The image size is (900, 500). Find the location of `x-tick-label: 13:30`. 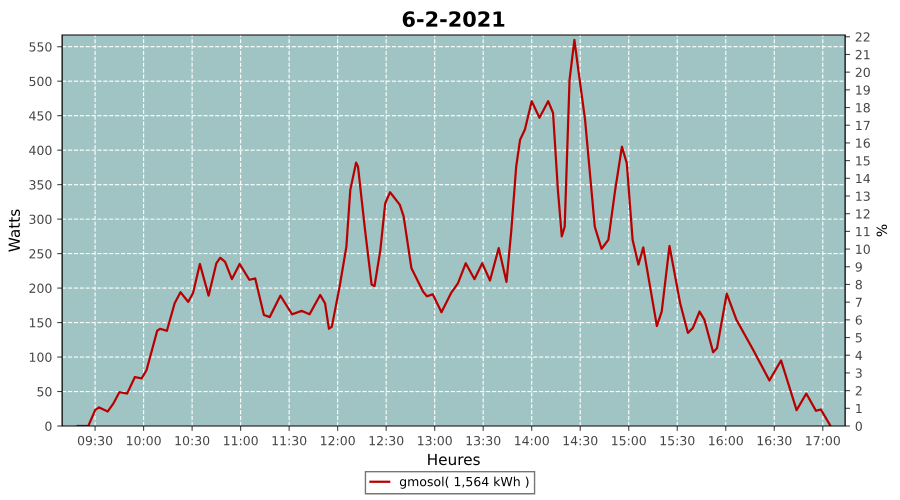

x-tick-label: 13:30 is located at coordinates (483, 441).